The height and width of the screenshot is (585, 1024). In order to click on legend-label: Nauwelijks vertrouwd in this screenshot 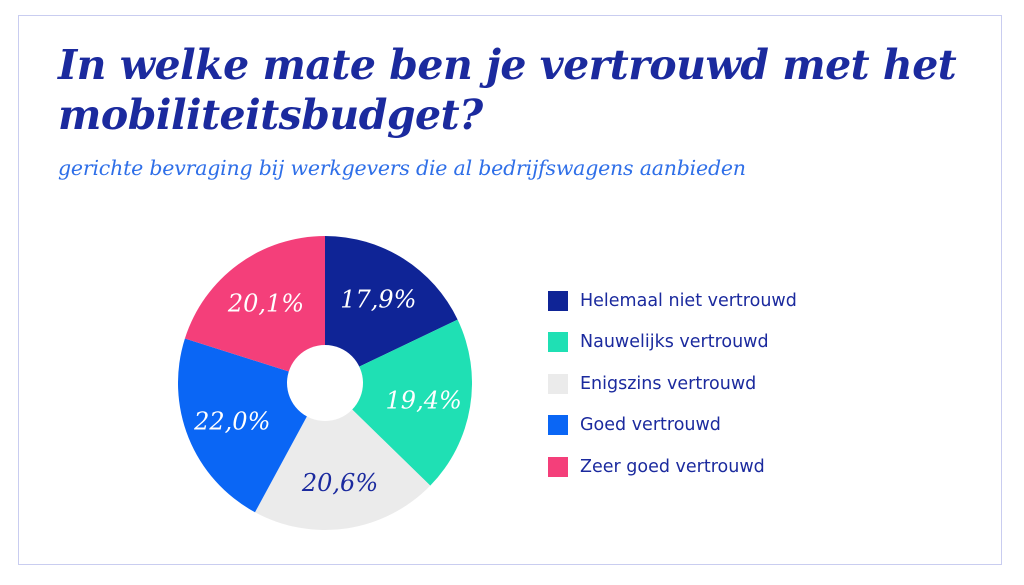, I will do `click(674, 342)`.